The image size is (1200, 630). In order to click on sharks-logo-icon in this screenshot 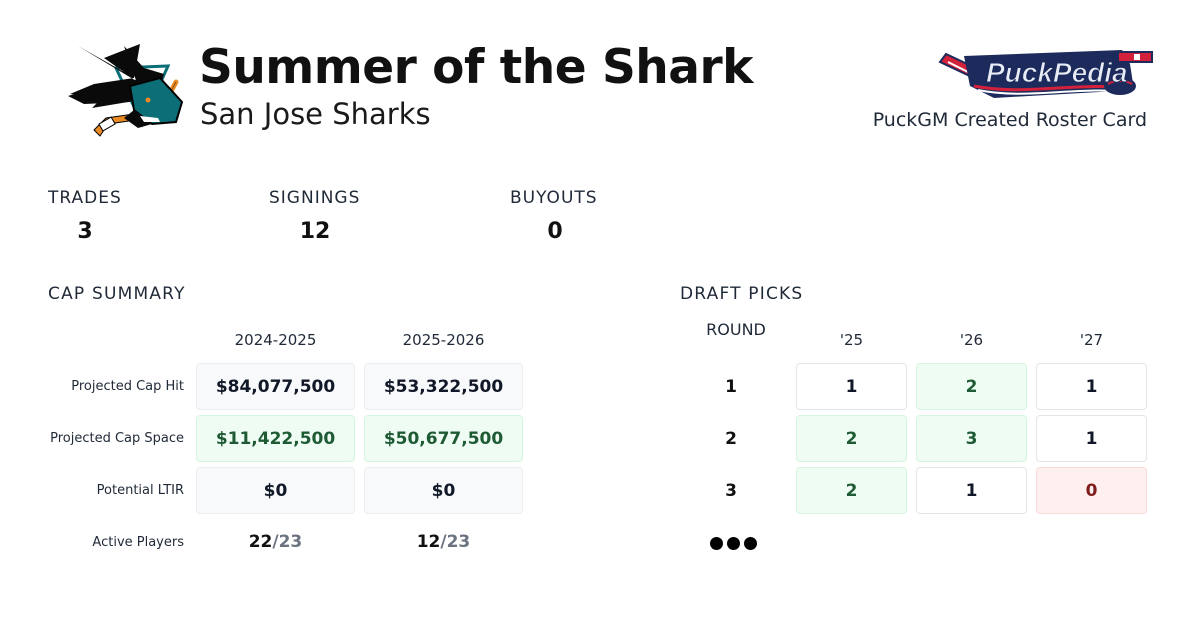, I will do `click(125, 88)`.